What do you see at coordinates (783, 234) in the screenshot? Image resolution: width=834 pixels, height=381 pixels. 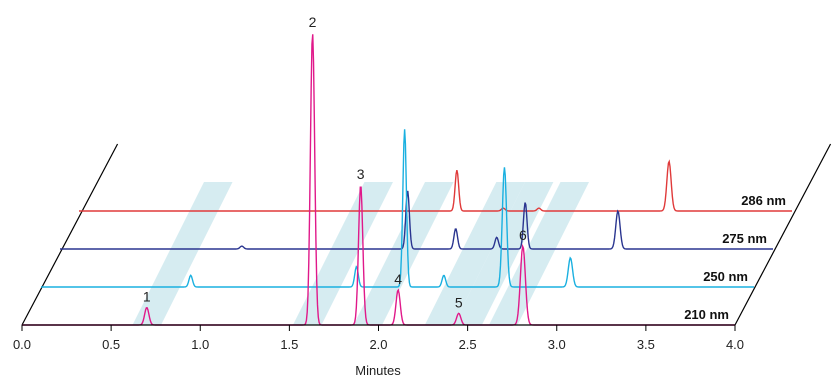 I see `right-depth-edge` at bounding box center [783, 234].